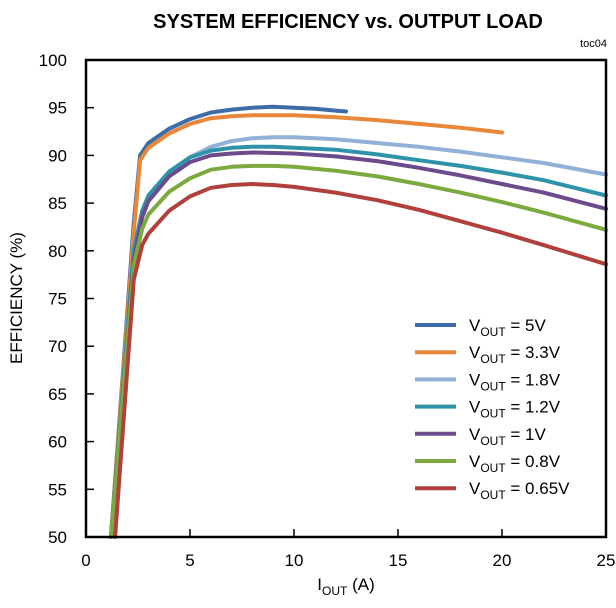 The width and height of the screenshot is (616, 608). I want to click on legend-label: VOUT = 1V, so click(508, 436).